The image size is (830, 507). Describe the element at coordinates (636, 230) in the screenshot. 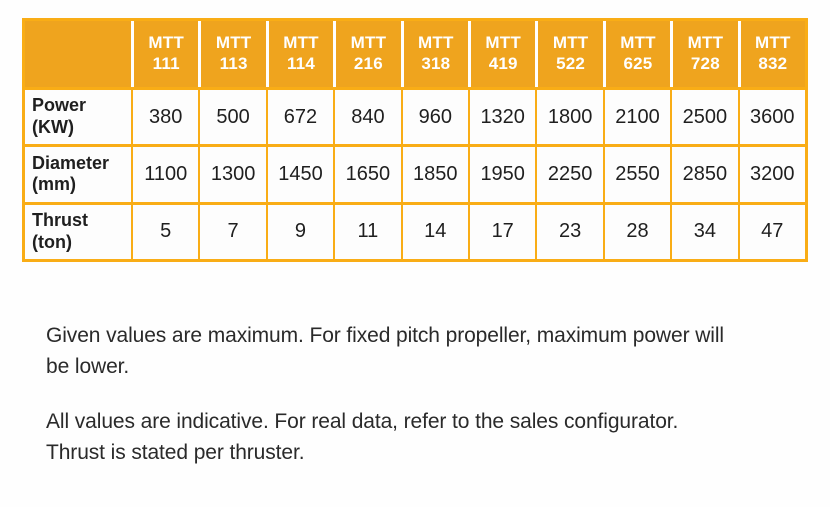

I see `thrust-value: 28` at that location.